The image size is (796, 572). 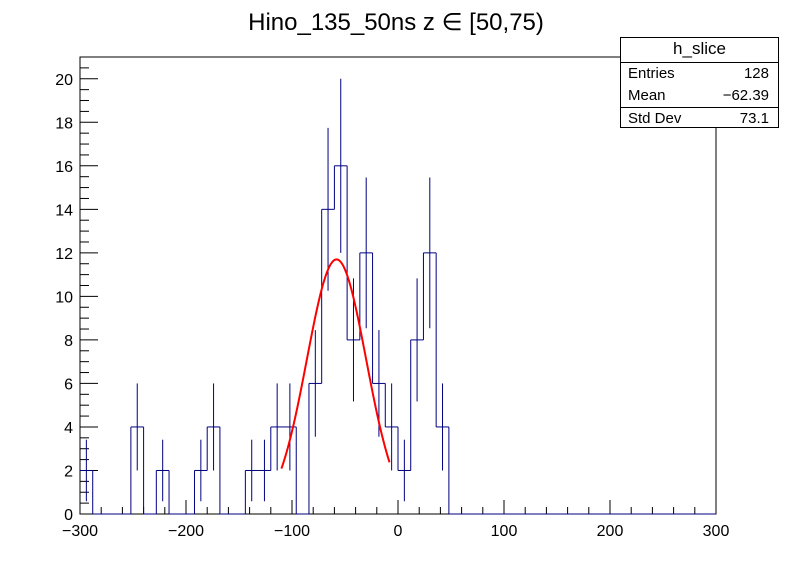 What do you see at coordinates (754, 118) in the screenshot?
I see `stats-std-value: 73.1` at bounding box center [754, 118].